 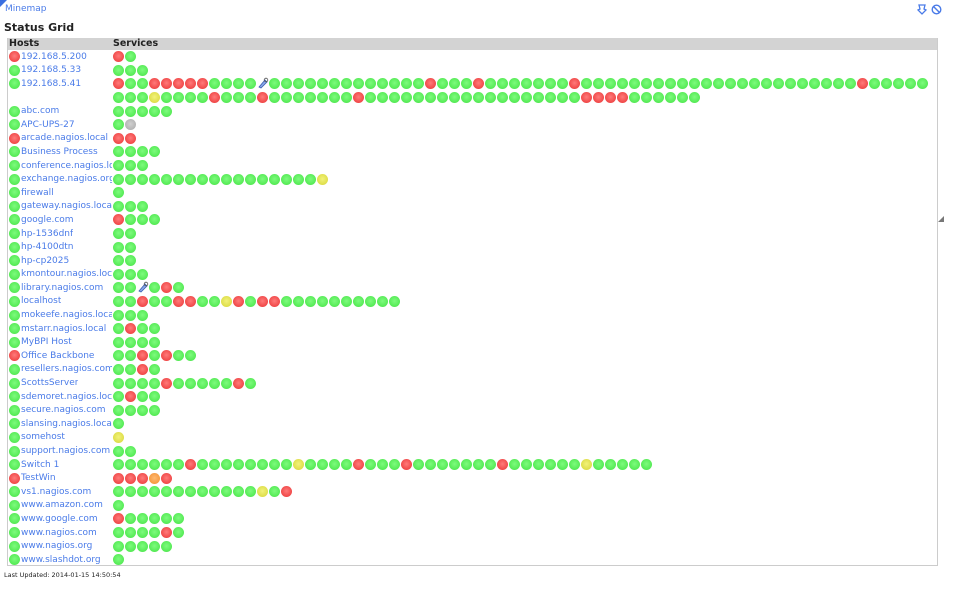 I want to click on host-link: Business Process, so click(x=59, y=151).